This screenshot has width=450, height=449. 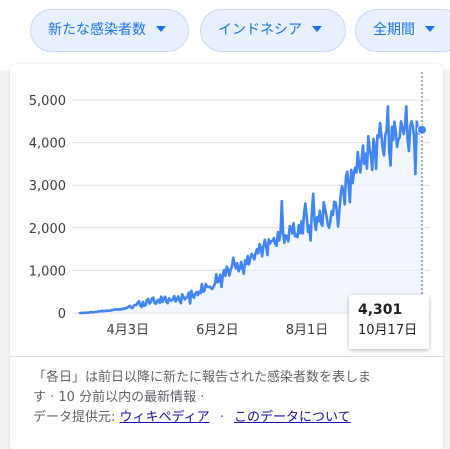 I want to click on region-filter-label: インドネシア, so click(x=260, y=30).